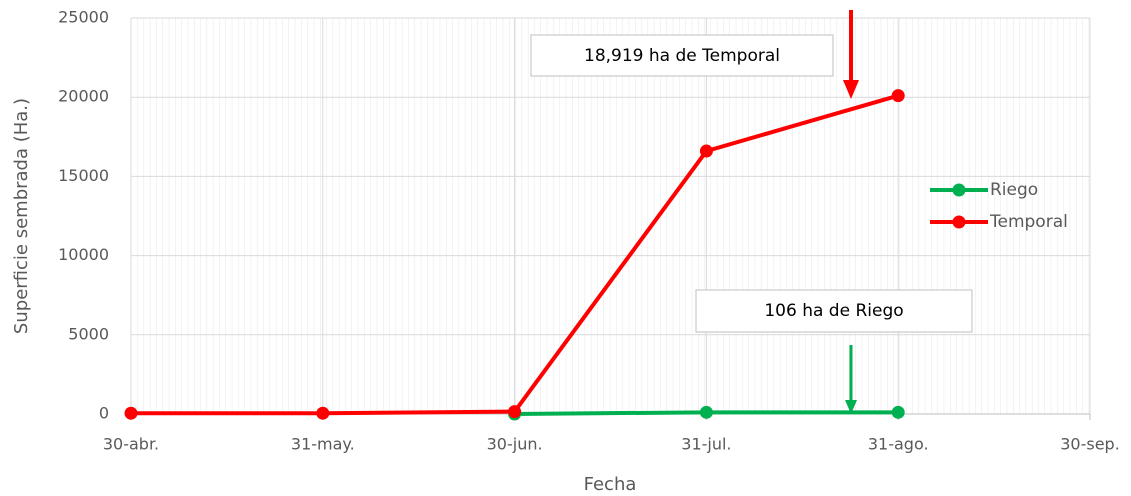  I want to click on x-tick-label: 30-sep., so click(1090, 444).